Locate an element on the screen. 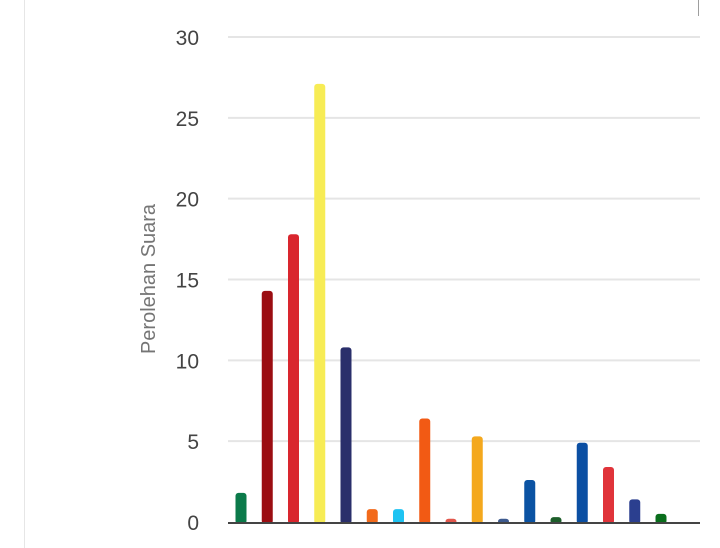 The height and width of the screenshot is (548, 720). y-tick-label: 5 is located at coordinates (193, 442).